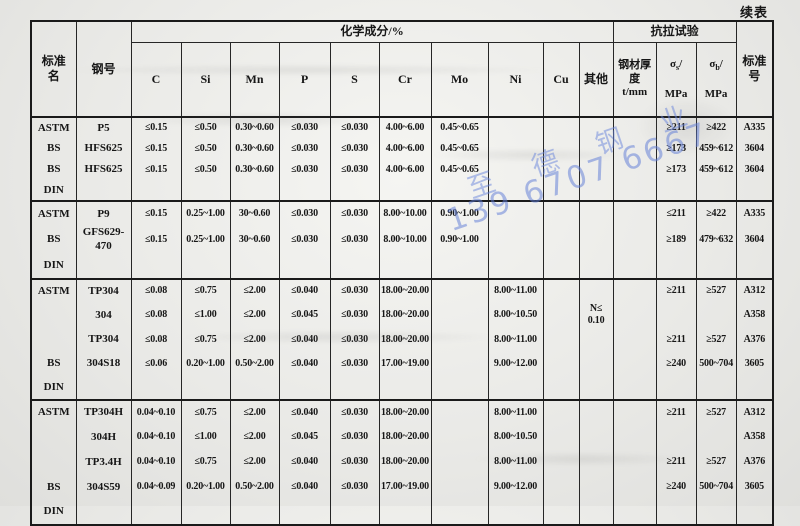 The height and width of the screenshot is (526, 800). Describe the element at coordinates (754, 69) in the screenshot. I see `col-header-standard-no: 标准 号` at that location.